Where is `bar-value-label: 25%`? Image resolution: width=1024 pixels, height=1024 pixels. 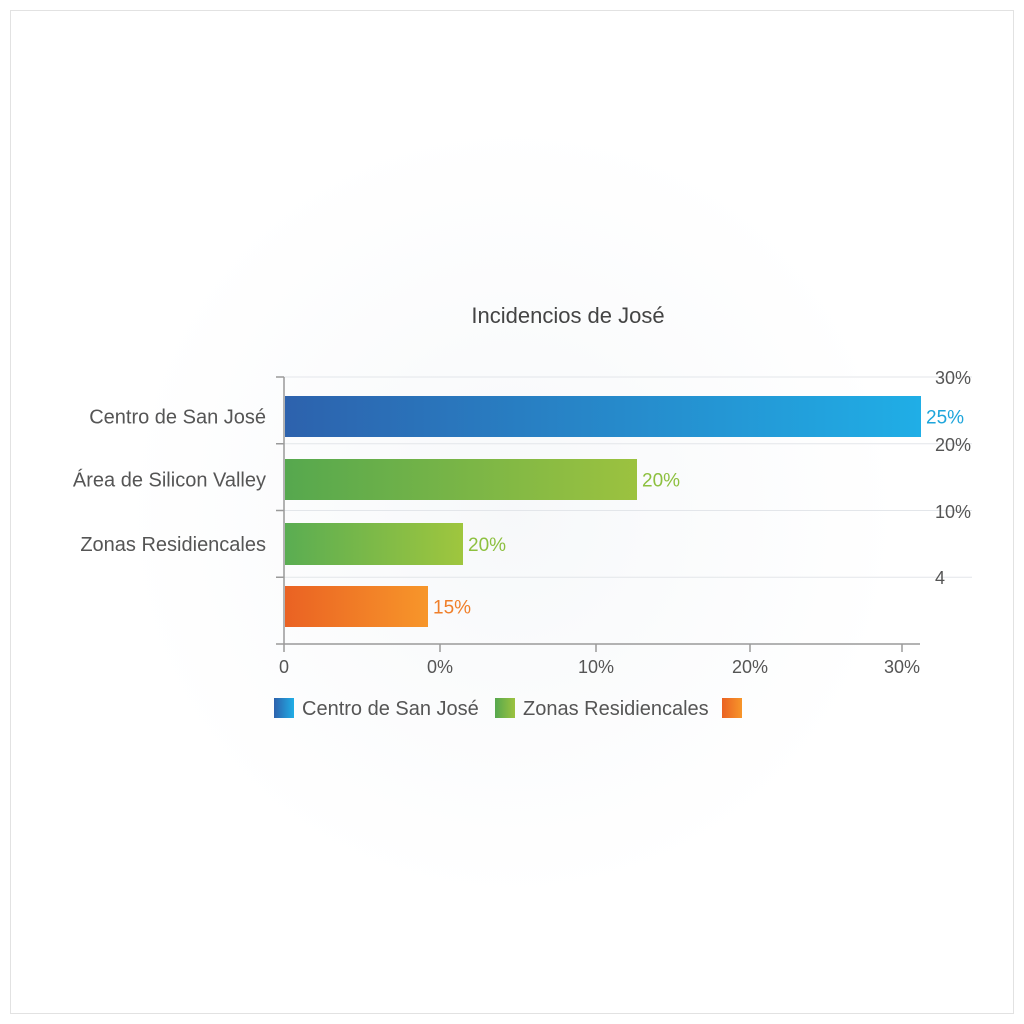 bar-value-label: 25% is located at coordinates (945, 418).